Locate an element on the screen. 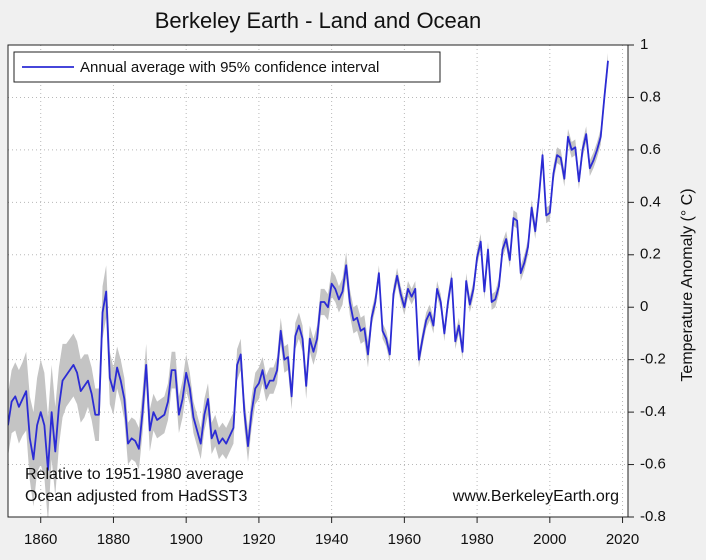 This screenshot has width=706, height=560. x-tick-label: 1980 is located at coordinates (476, 539).